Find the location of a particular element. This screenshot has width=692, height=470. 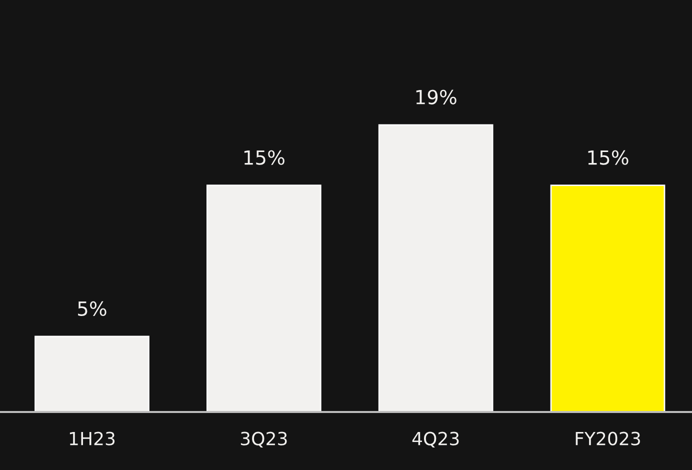

x-tick-label: 1H23 is located at coordinates (92, 439).